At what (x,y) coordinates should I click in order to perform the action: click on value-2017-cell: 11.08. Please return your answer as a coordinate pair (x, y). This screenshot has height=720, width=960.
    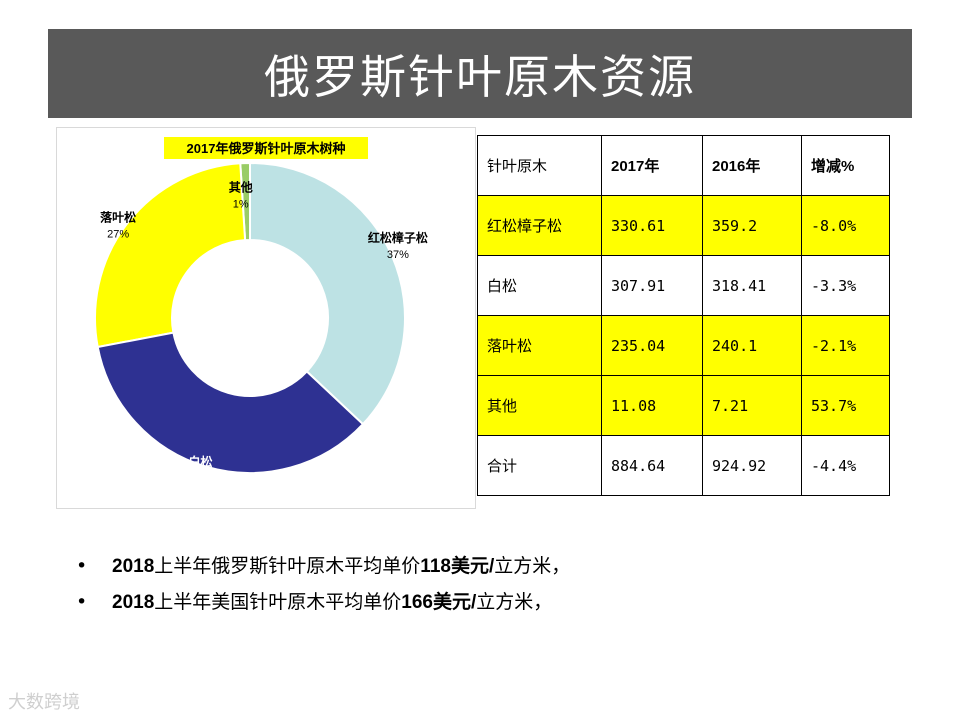
    Looking at the image, I should click on (652, 405).